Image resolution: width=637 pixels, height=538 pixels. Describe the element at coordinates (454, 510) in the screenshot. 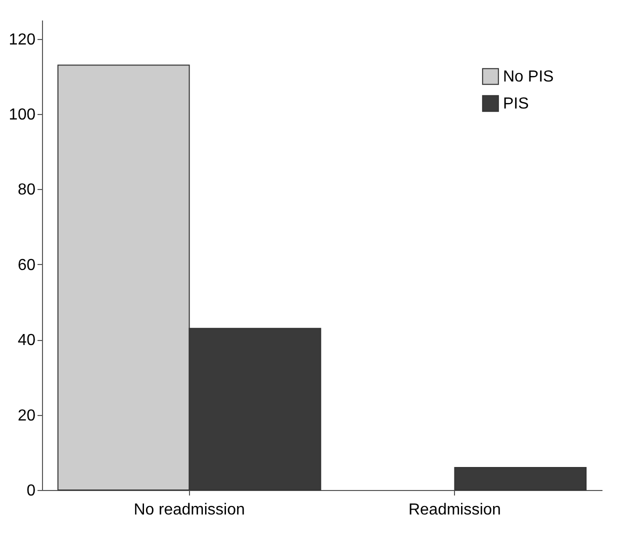

I see `x-tick-label: Readmission` at that location.